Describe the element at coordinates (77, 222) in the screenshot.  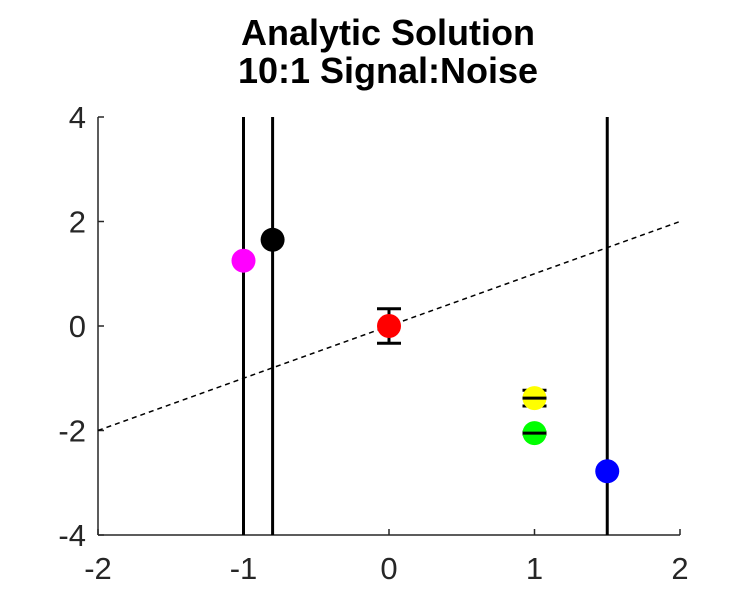
I see `y-tick-label: 2` at that location.